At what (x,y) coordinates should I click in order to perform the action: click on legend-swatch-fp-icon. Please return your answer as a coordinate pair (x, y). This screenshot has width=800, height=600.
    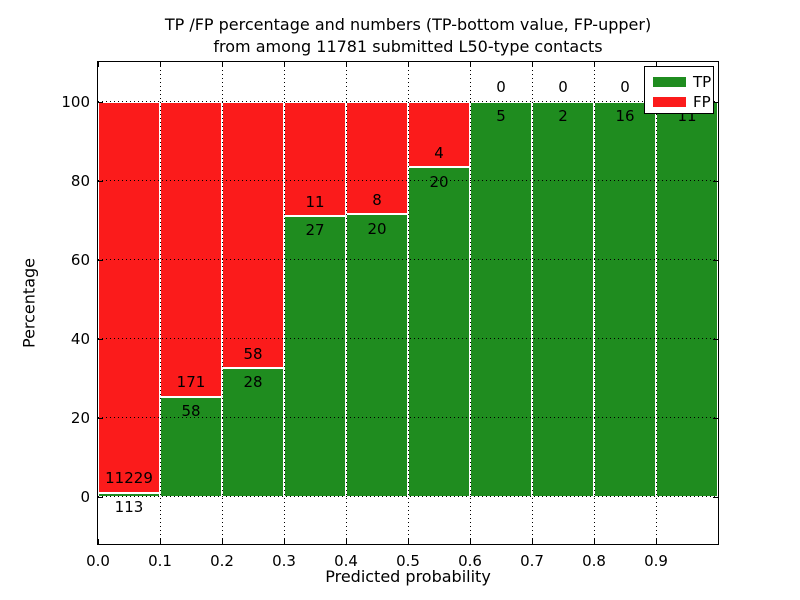
    Looking at the image, I should click on (669, 102).